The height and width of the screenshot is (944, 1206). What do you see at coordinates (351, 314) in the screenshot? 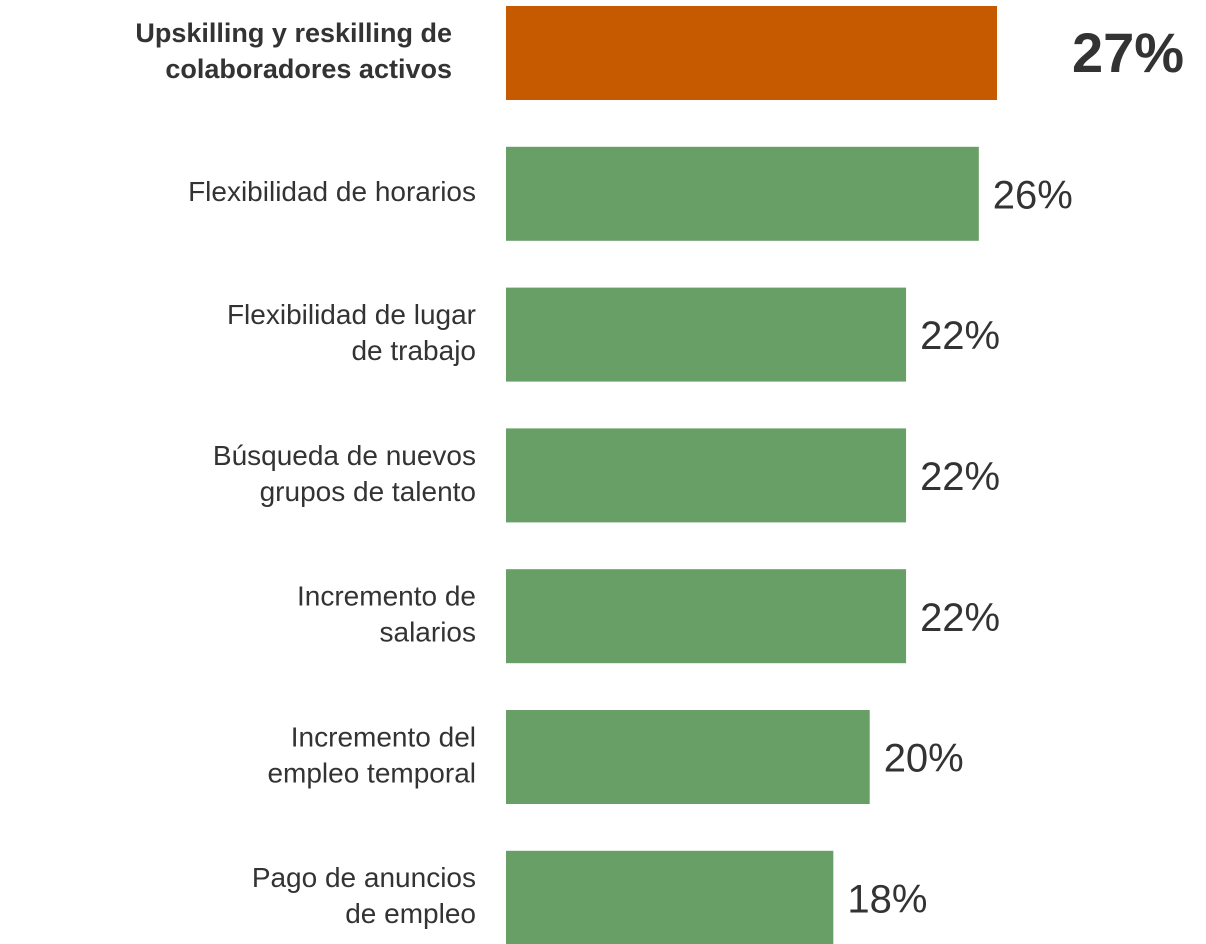
I see `category-label: Flexibilidad de lugar` at bounding box center [351, 314].